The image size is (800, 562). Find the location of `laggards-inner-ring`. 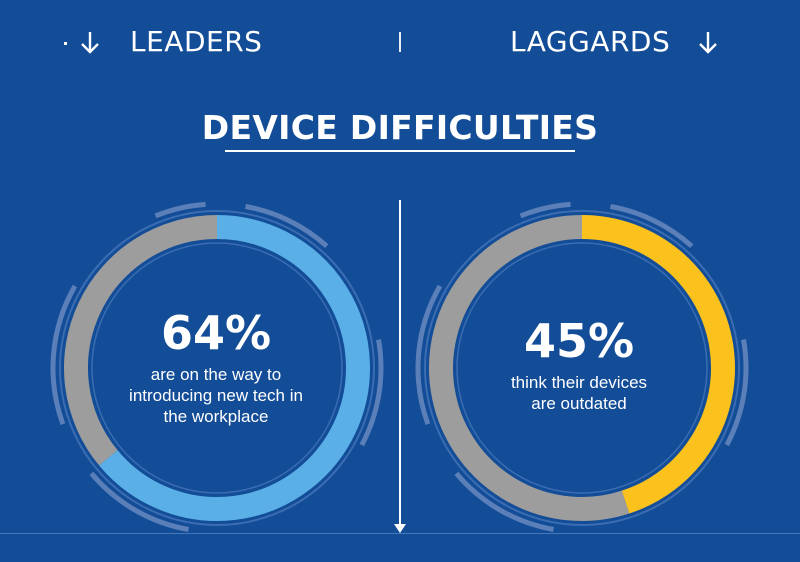

laggards-inner-ring is located at coordinates (582, 368).